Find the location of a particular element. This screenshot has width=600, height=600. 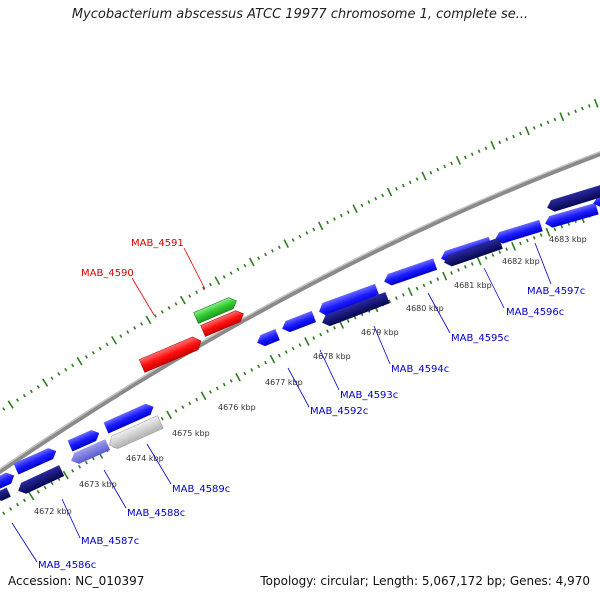

gene-mab-4591-arrow is located at coordinates (216, 309).